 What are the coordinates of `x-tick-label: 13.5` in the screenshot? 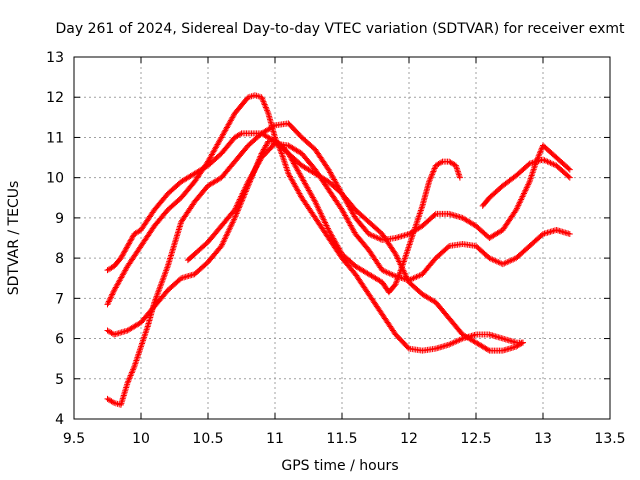 It's located at (609, 439).